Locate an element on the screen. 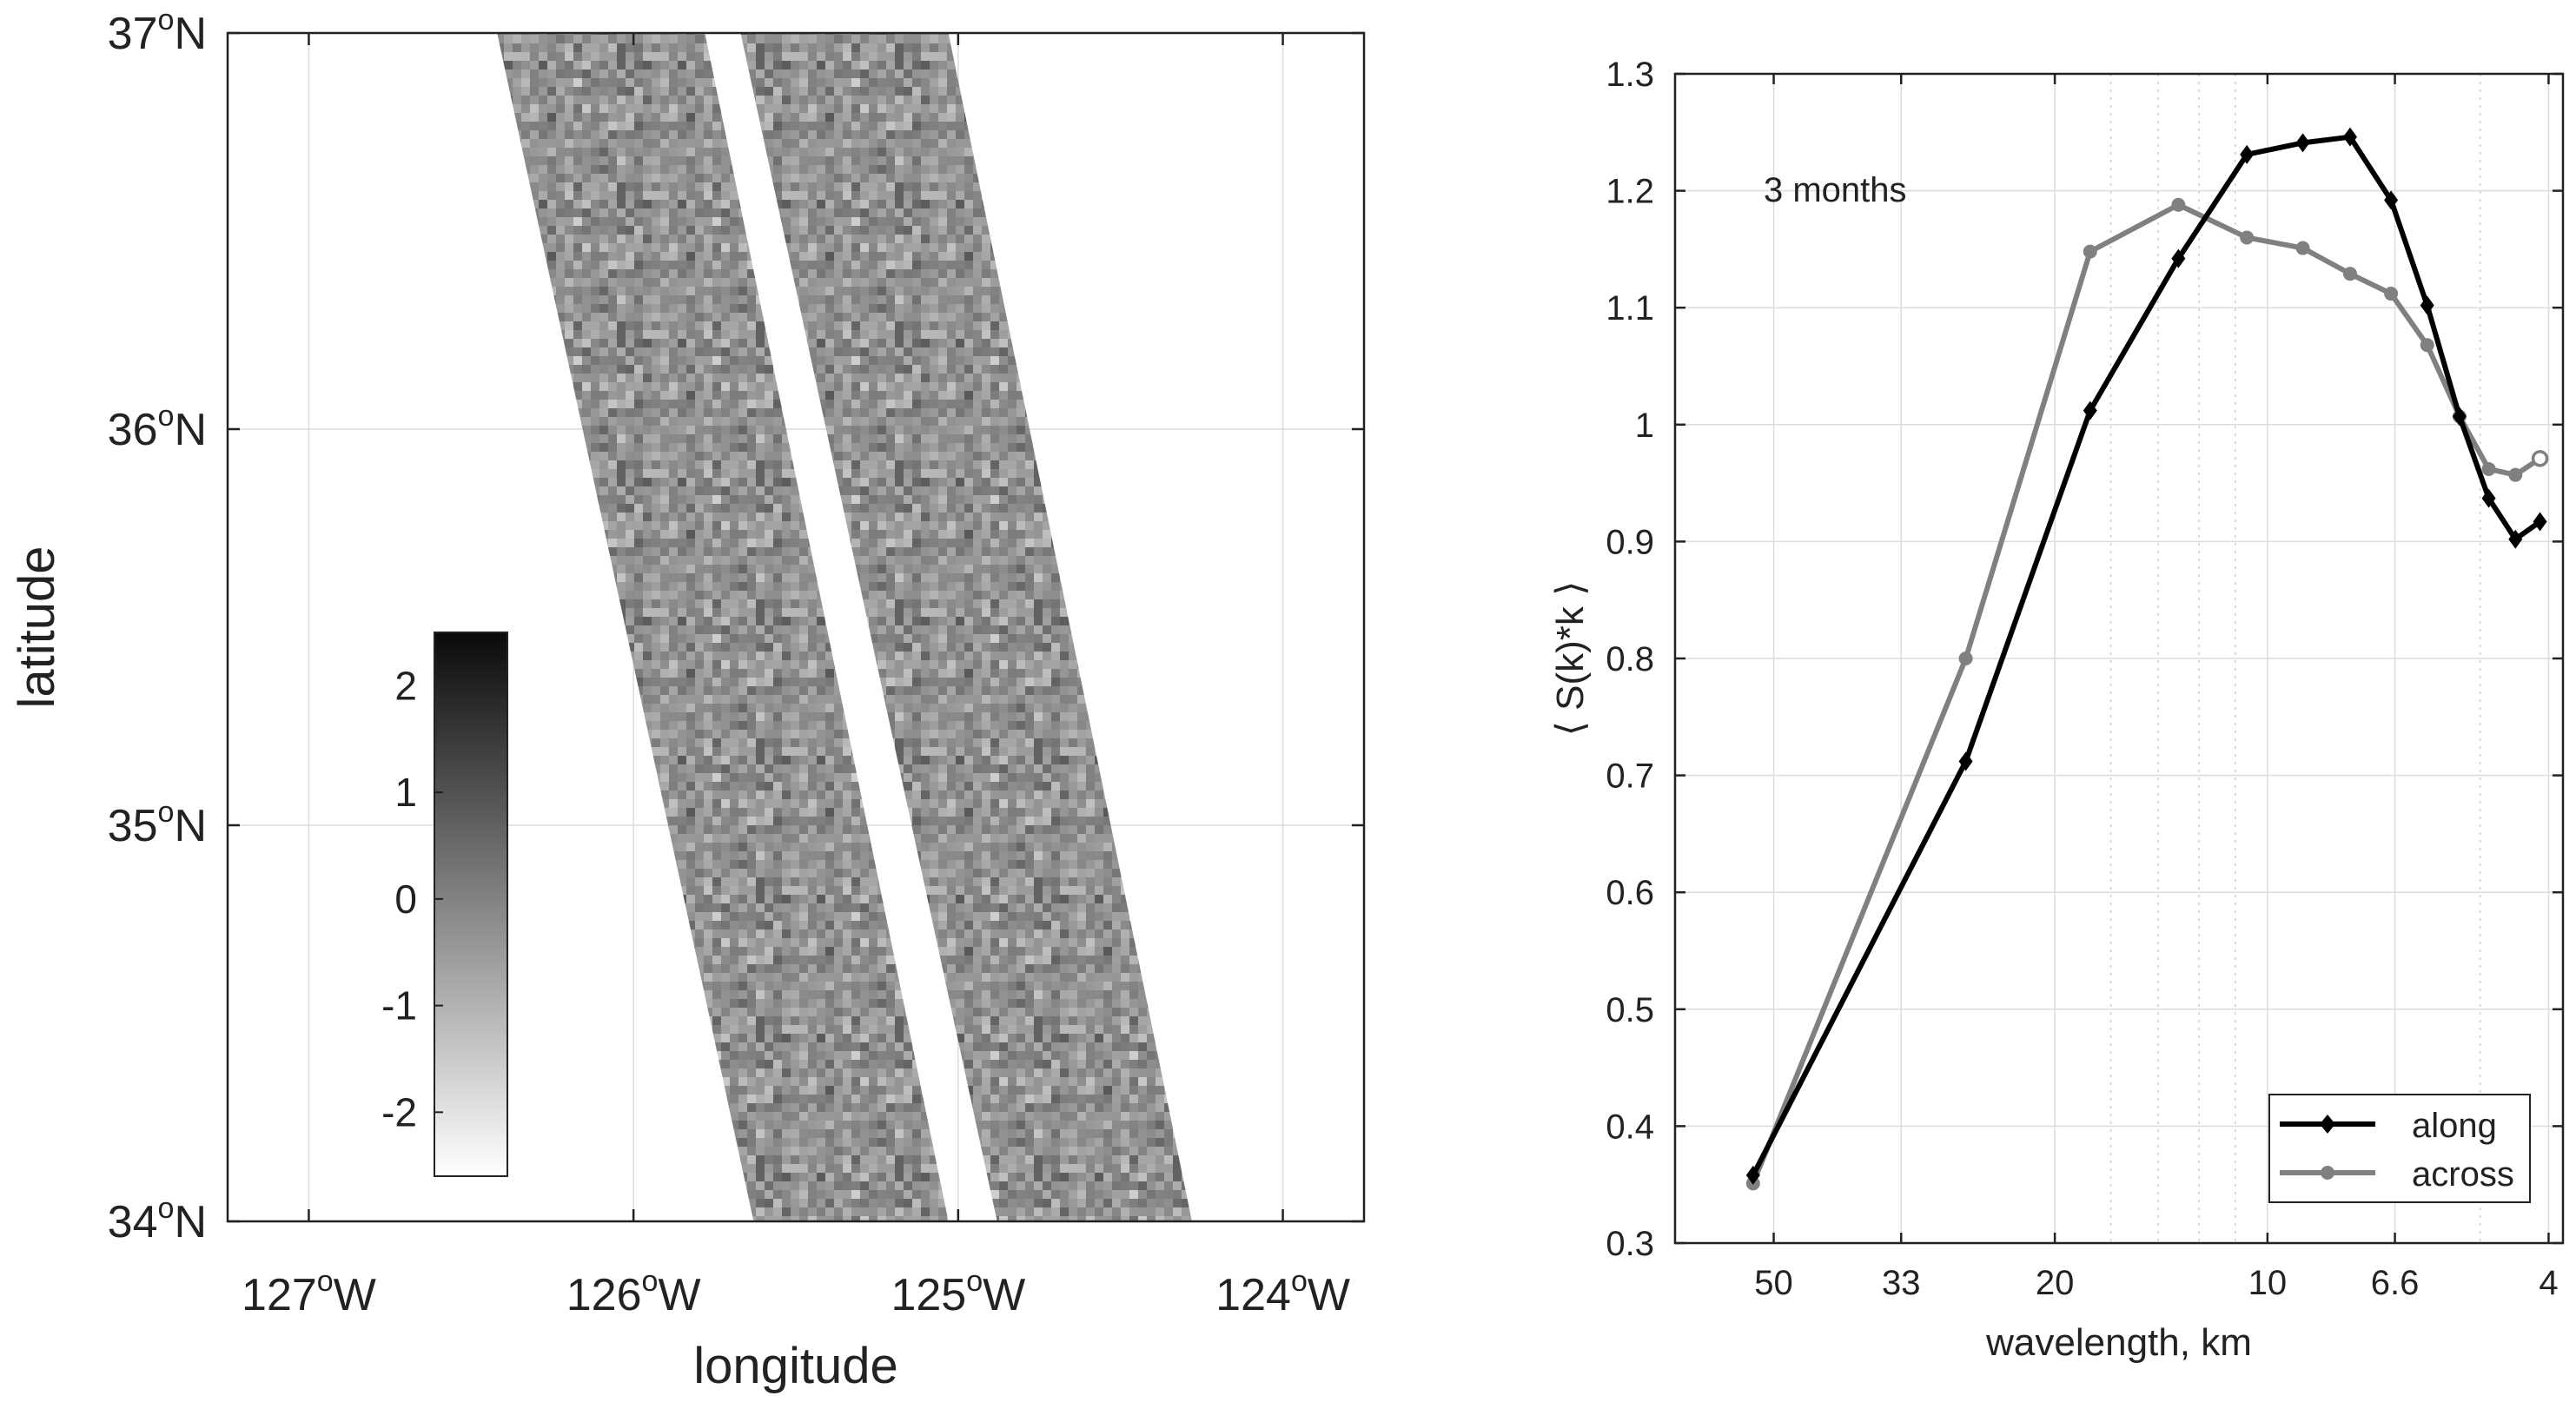  map-xtick-label: 127oW is located at coordinates (309, 1292).